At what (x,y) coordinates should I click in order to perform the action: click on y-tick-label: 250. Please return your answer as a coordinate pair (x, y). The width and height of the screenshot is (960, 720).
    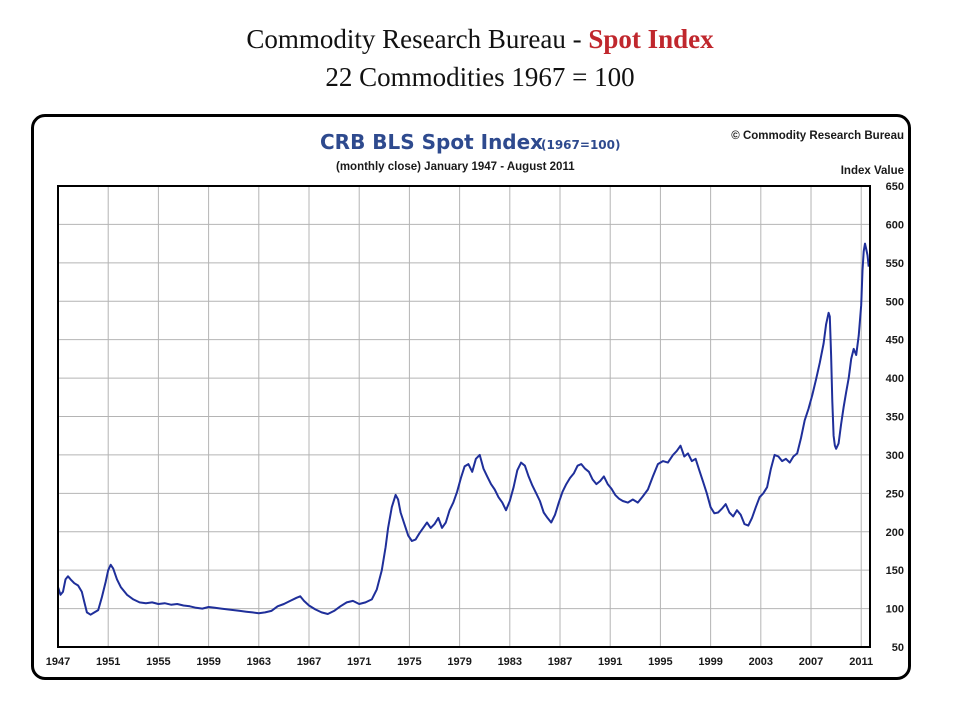
    Looking at the image, I should click on (895, 494).